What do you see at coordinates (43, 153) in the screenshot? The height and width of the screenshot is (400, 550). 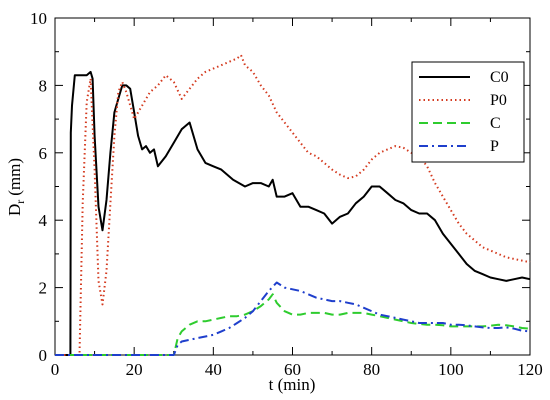 I see `y-tick-label: 6` at bounding box center [43, 153].